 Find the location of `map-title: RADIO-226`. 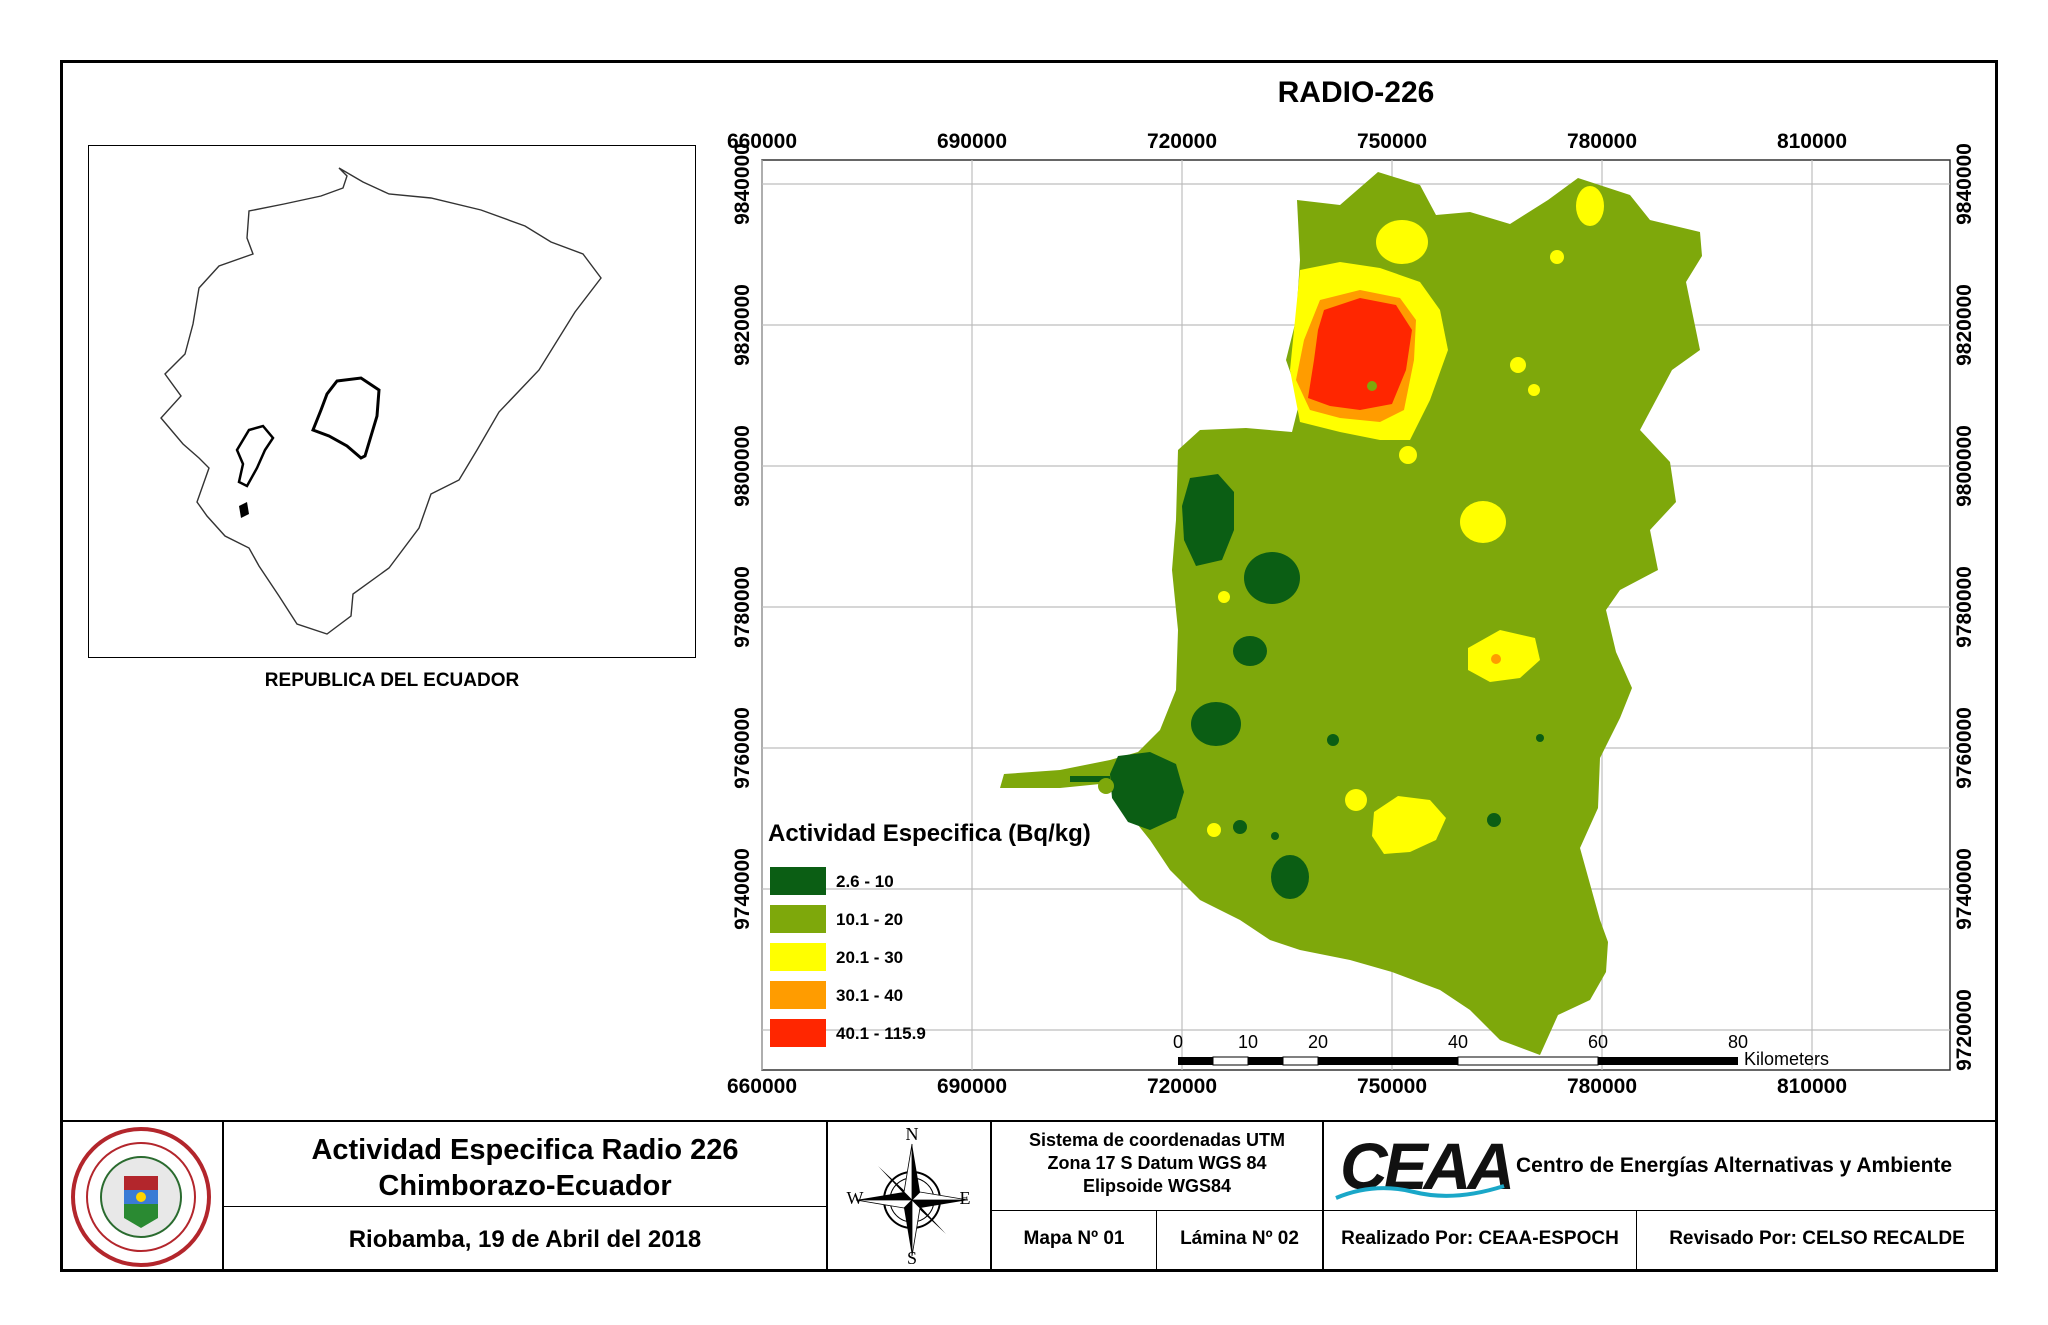

map-title: RADIO-226 is located at coordinates (1356, 92).